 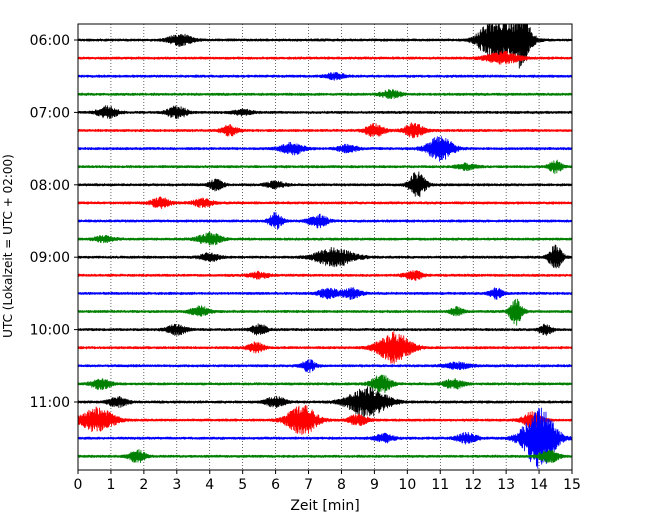 What do you see at coordinates (440, 485) in the screenshot?
I see `x-tick-label-11: 11` at bounding box center [440, 485].